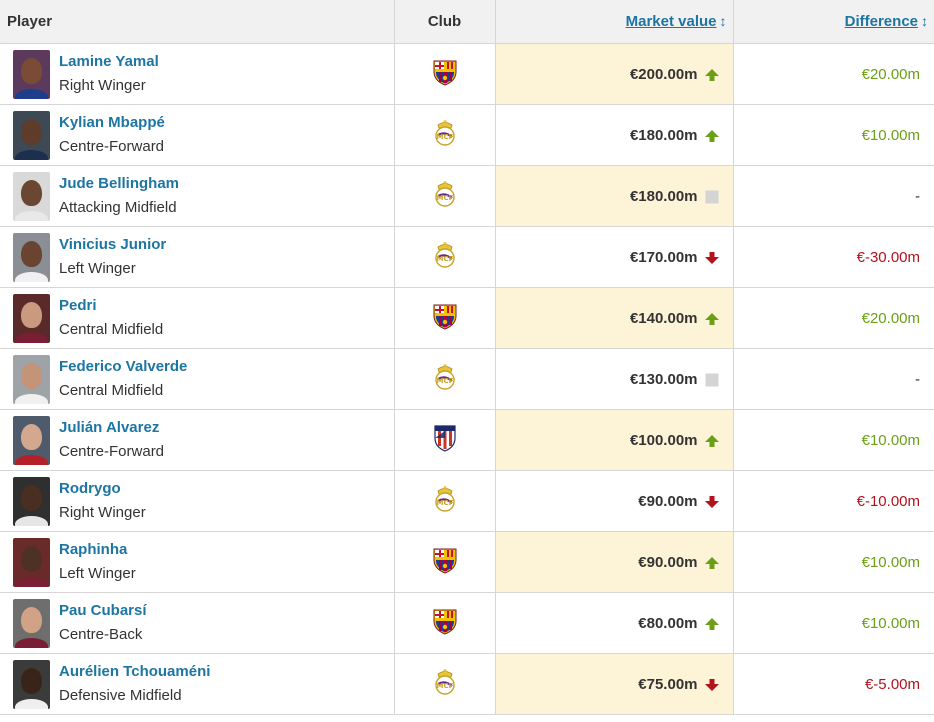 Image resolution: width=934 pixels, height=722 pixels. What do you see at coordinates (712, 197) in the screenshot?
I see `trend-unchanged-icon` at bounding box center [712, 197].